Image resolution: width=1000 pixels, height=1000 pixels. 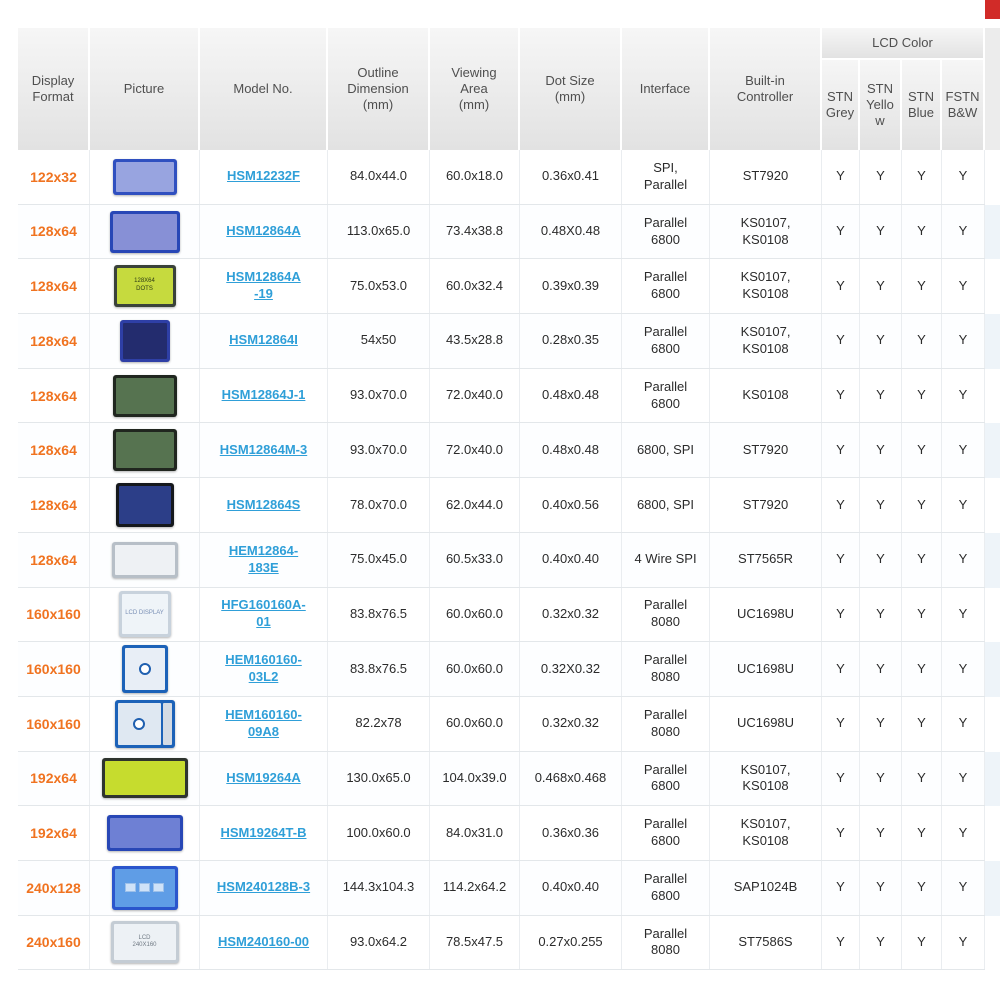 I want to click on model-cell: HSM12864I, so click(x=264, y=341).